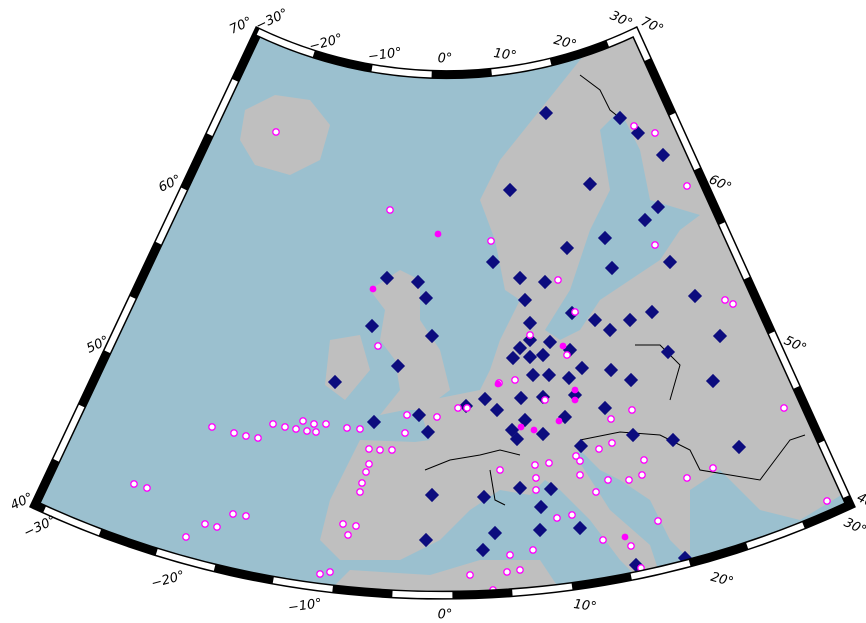 The height and width of the screenshot is (623, 866). What do you see at coordinates (271, 20) in the screenshot?
I see `graticule-label: −30°` at bounding box center [271, 20].